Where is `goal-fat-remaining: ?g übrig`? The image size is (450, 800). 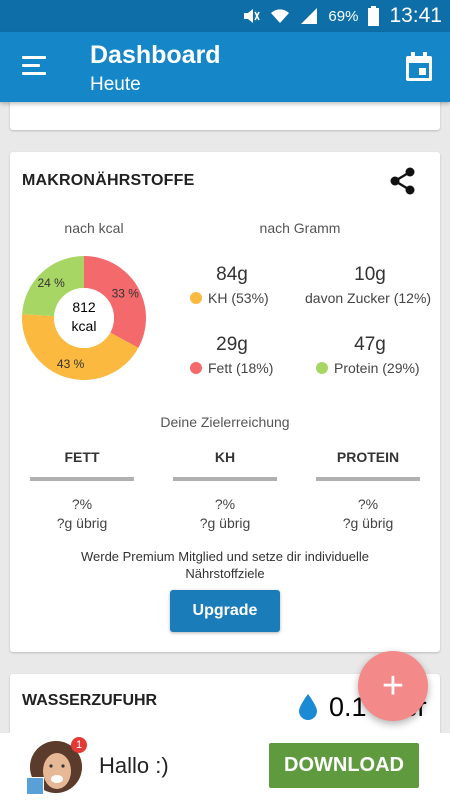 goal-fat-remaining: ?g übrig is located at coordinates (82, 523).